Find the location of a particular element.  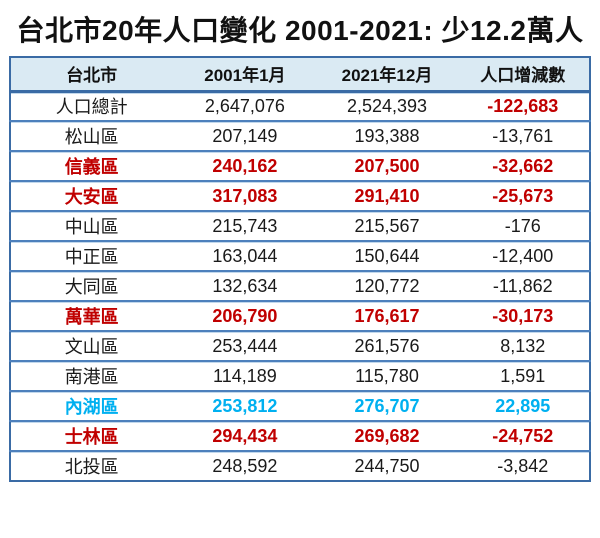

page-title: 台北市20年人口變化 2001-2021: 少12.2萬人 is located at coordinates (300, 30).